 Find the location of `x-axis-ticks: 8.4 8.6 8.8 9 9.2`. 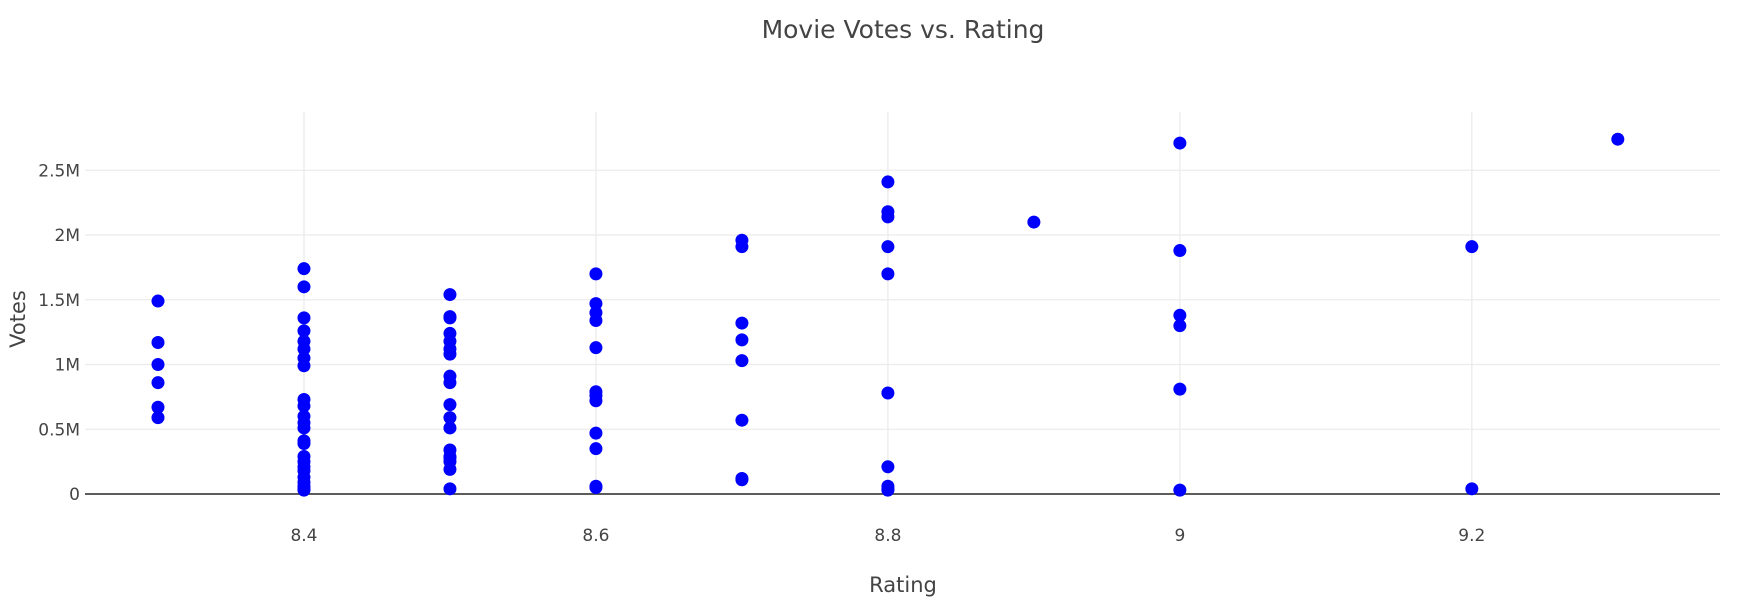

x-axis-ticks: 8.4 8.6 8.8 9 9.2 is located at coordinates (887, 536).